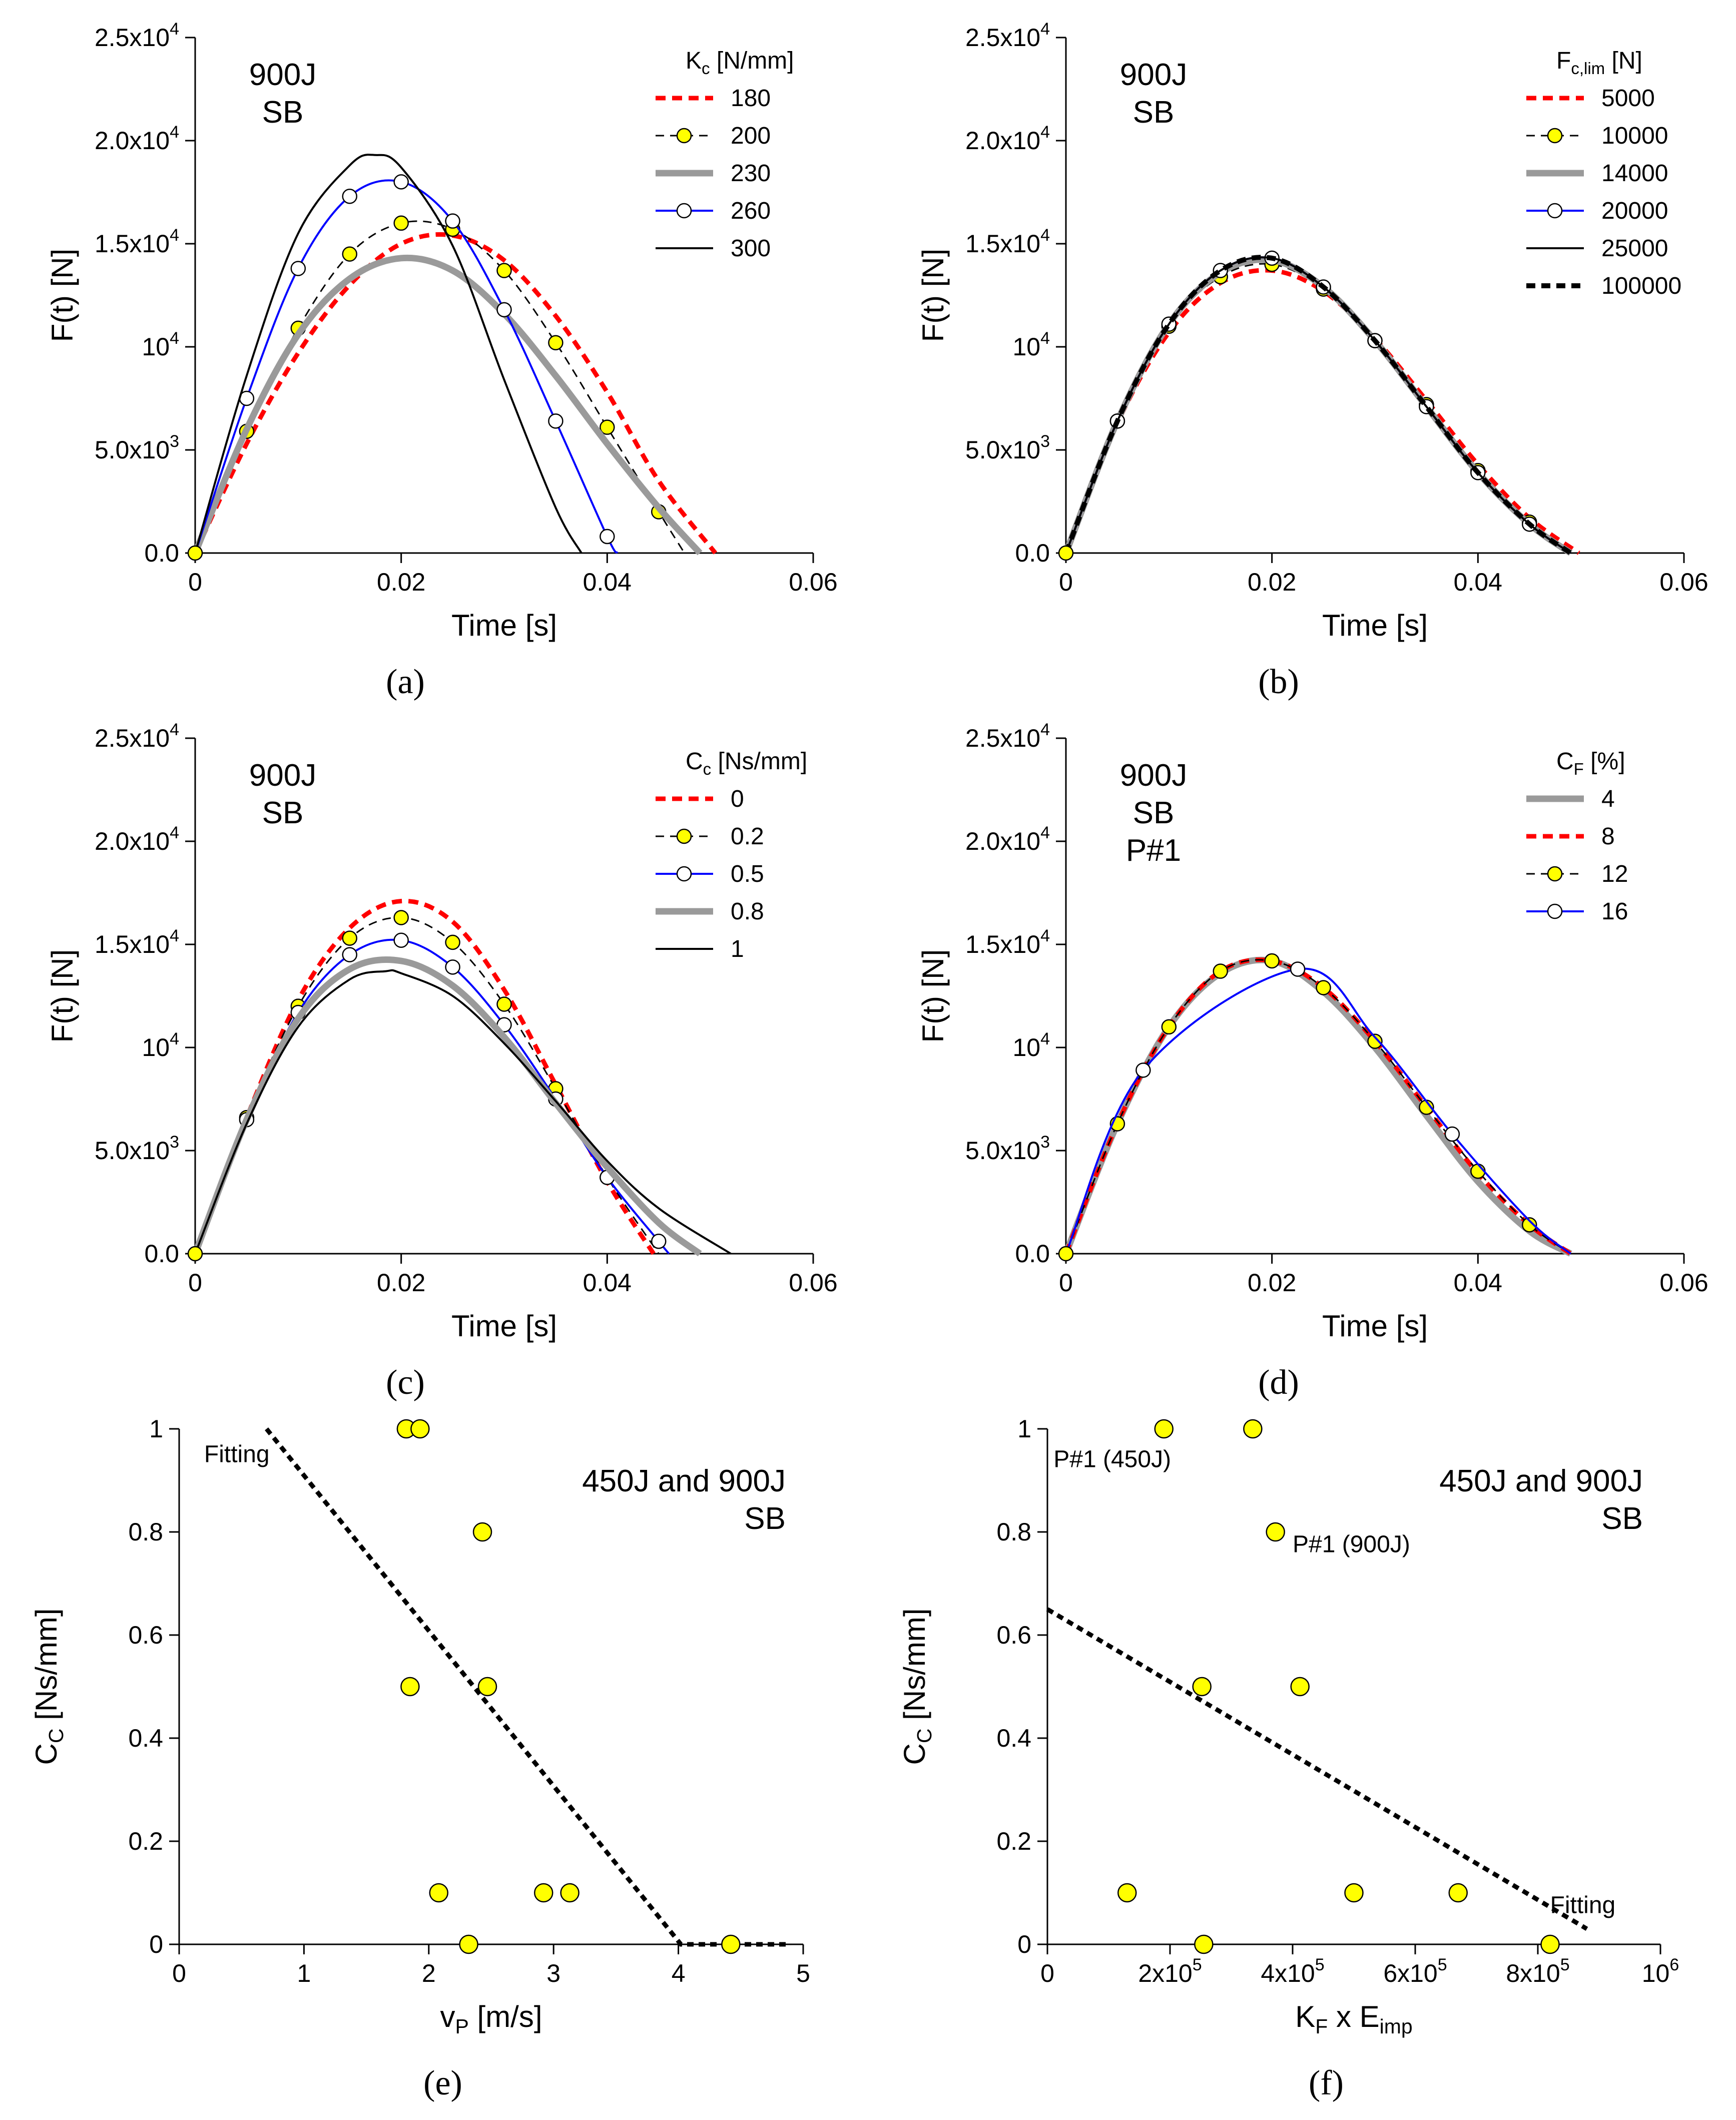 The image size is (1736, 2120). I want to click on point-annotation: P#1 (900J), so click(1351, 1544).